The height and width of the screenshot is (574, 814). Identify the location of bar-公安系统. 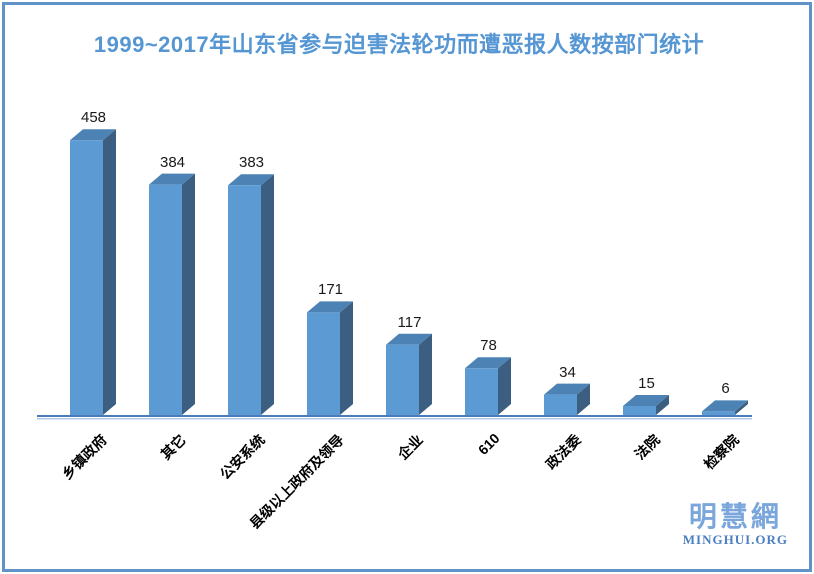
(251, 294).